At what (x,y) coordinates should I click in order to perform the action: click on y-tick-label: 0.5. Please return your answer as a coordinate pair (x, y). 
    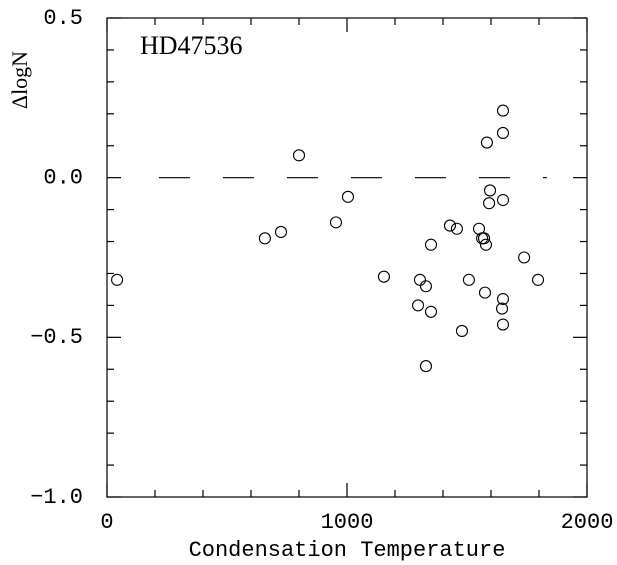
    Looking at the image, I should click on (63, 18).